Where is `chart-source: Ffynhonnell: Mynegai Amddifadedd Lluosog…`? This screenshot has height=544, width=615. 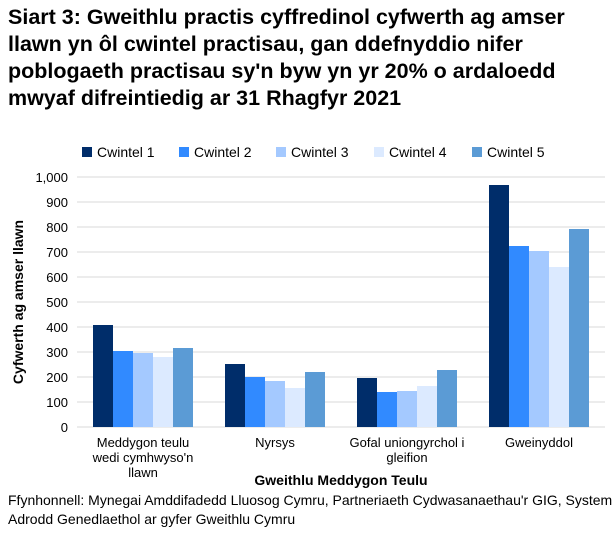 chart-source: Ffynhonnell: Mynegai Amddifadedd Lluosog… is located at coordinates (310, 509).